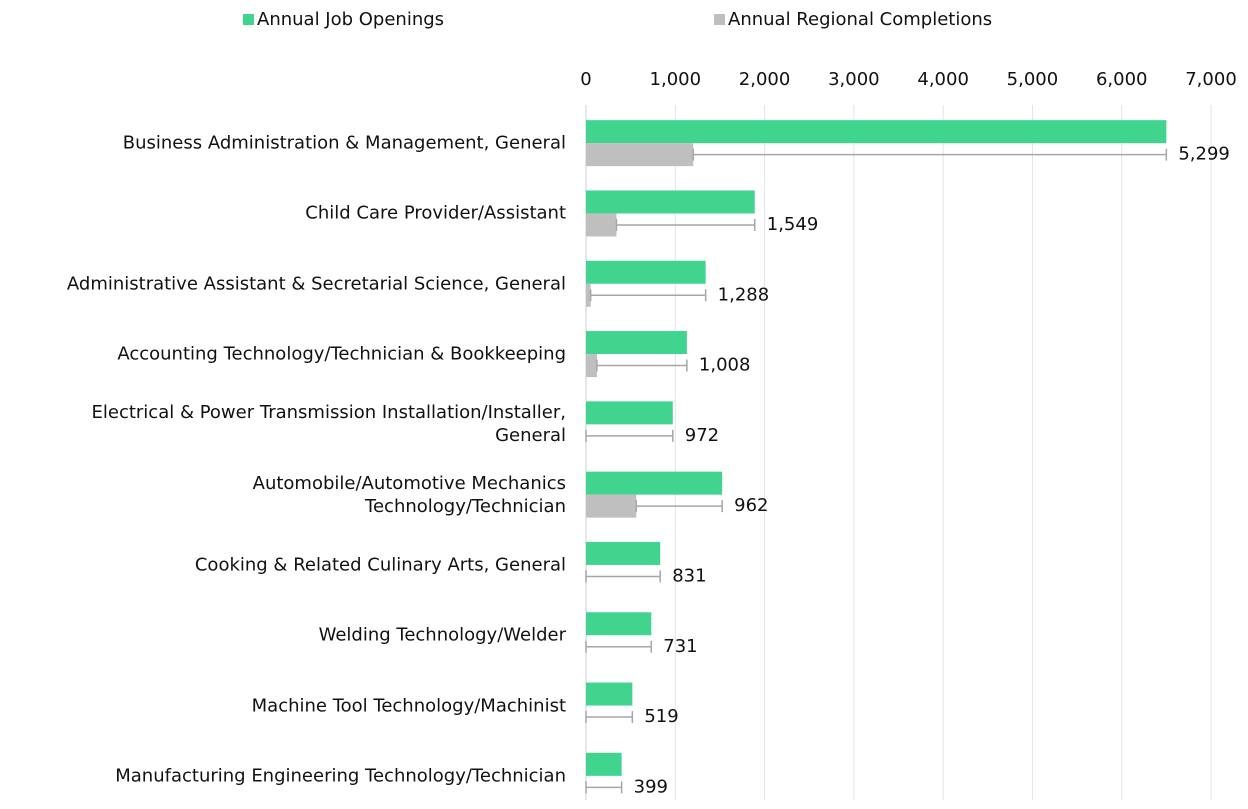 The width and height of the screenshot is (1248, 809). I want to click on legend-label: Annual Job Openings, so click(350, 19).